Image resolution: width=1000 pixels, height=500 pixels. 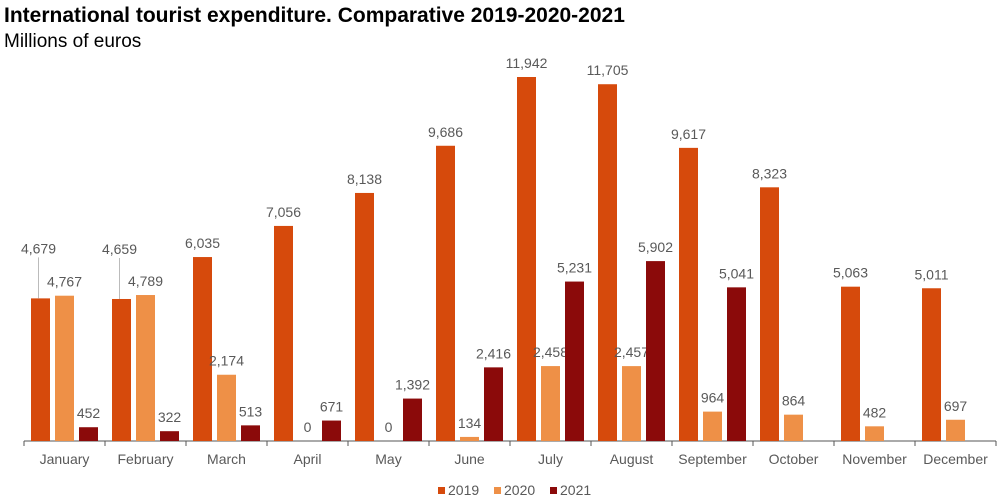 What do you see at coordinates (713, 398) in the screenshot?
I see `data-label: 964` at bounding box center [713, 398].